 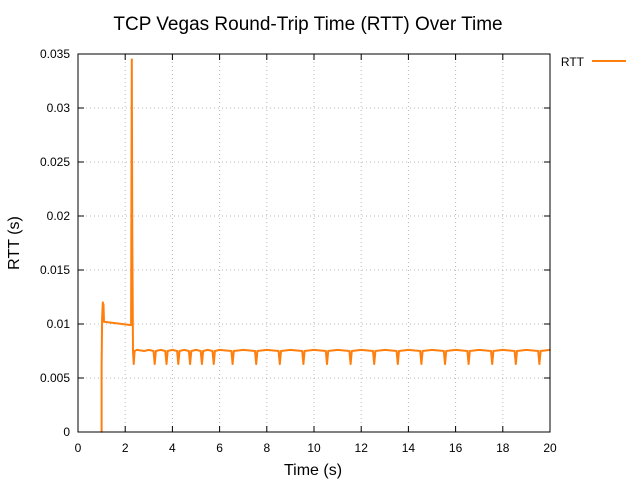 I want to click on y-axis-label: RTT (s), so click(x=14, y=243).